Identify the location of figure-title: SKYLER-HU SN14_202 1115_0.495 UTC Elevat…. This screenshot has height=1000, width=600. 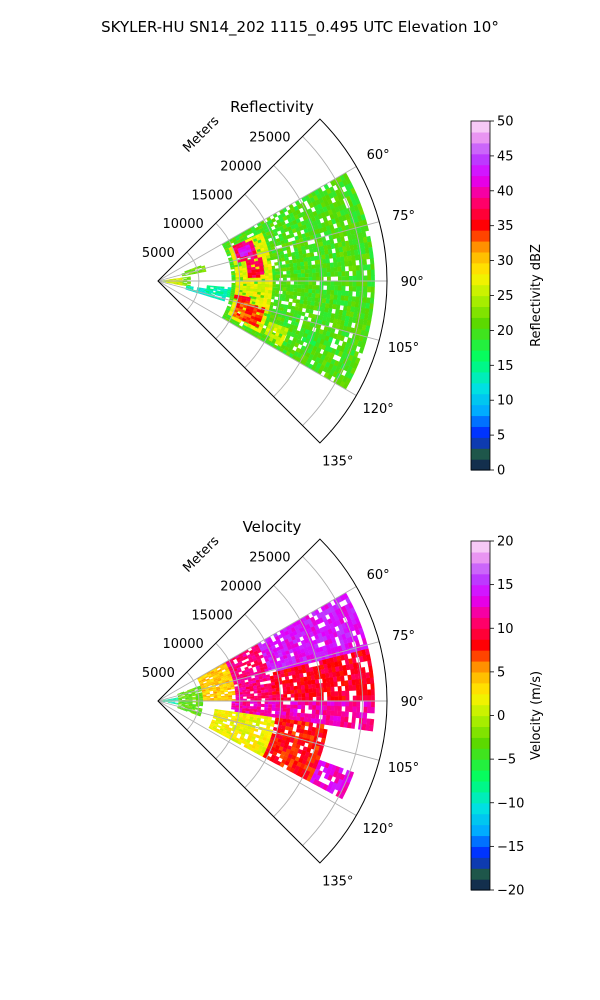
(300, 27).